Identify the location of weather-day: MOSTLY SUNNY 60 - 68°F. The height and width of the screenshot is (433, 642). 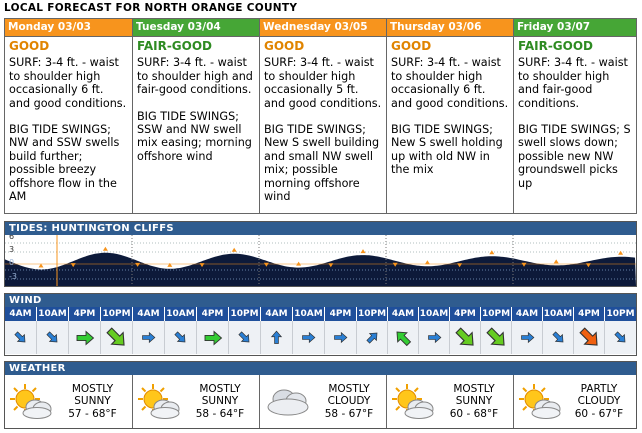
(450, 401).